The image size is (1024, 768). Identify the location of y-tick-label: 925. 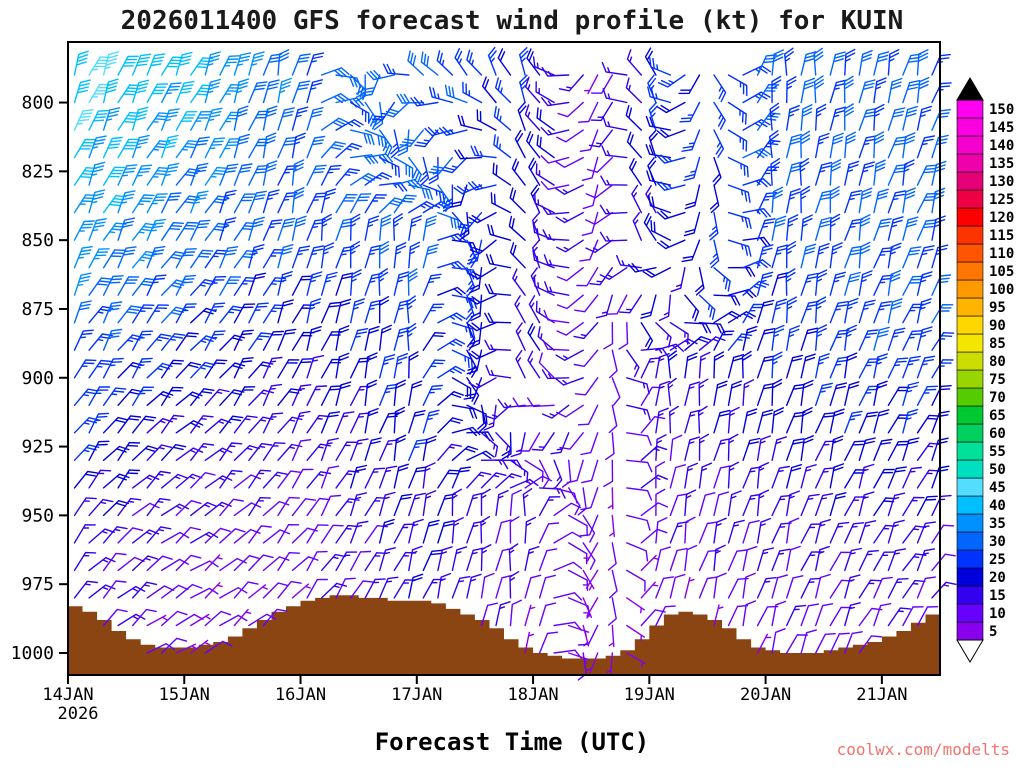
(37, 447).